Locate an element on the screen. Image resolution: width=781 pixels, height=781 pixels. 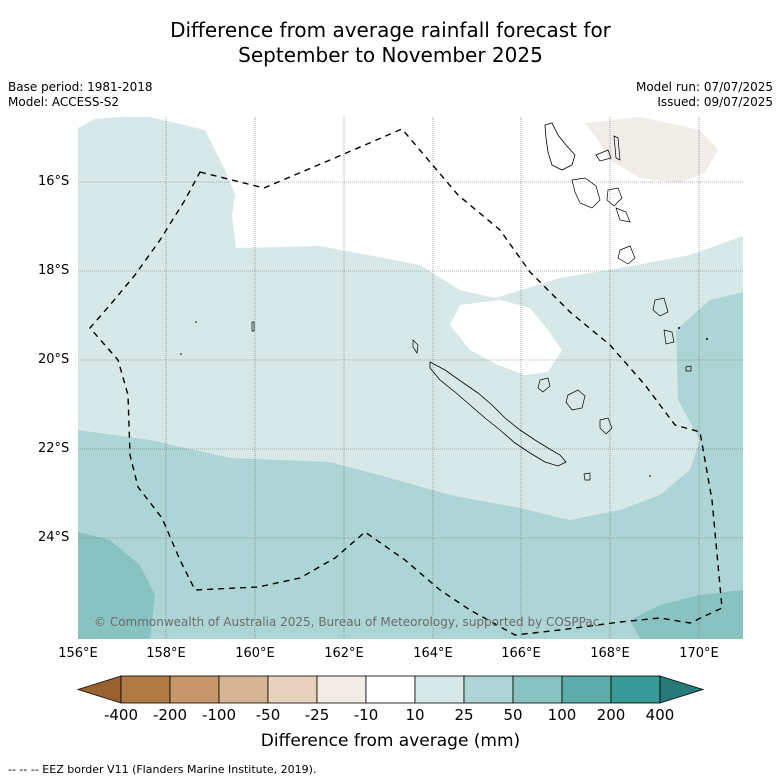
colorbar-tick-label: -200 is located at coordinates (170, 715).